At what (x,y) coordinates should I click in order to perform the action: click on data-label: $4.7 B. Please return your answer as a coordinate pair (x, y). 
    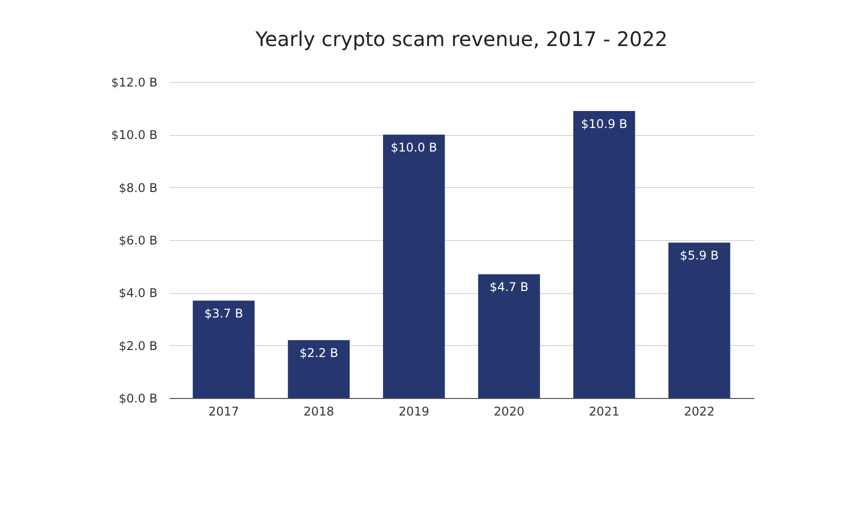
    Looking at the image, I should click on (509, 287).